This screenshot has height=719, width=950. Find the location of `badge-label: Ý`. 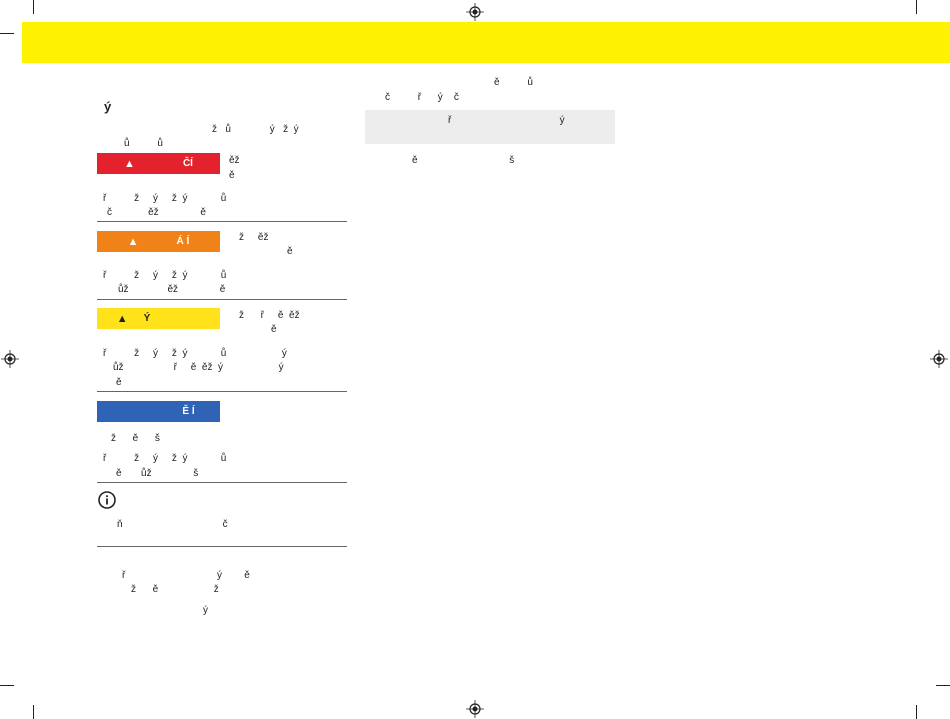

badge-label: Ý is located at coordinates (147, 318).